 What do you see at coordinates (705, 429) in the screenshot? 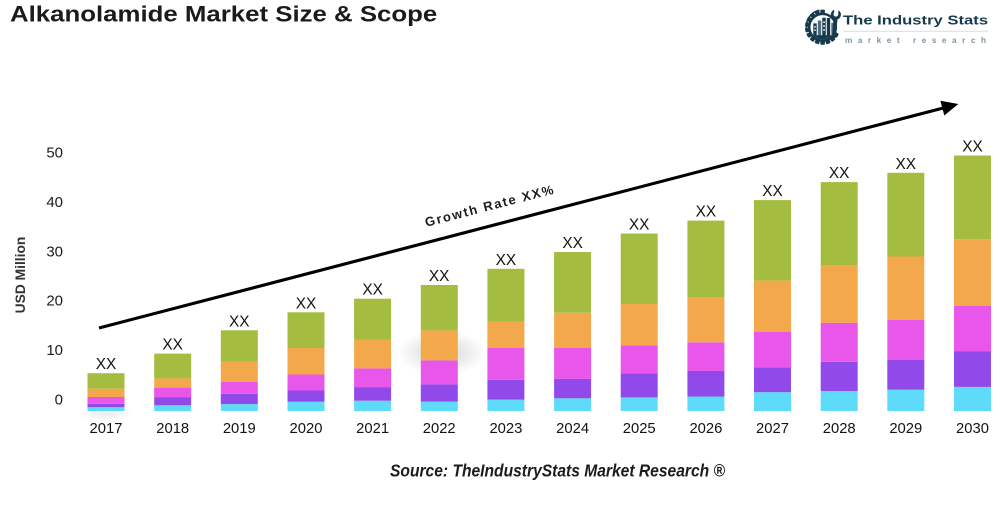
I see `svg-text: 2026` at bounding box center [705, 429].